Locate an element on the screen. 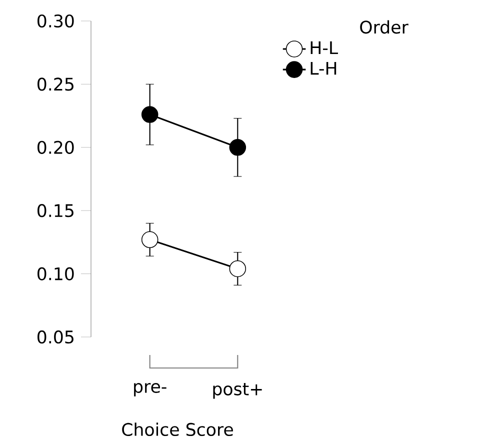 Image resolution: width=497 pixels, height=448 pixels. y-tick-label: 0.20 is located at coordinates (56, 147).